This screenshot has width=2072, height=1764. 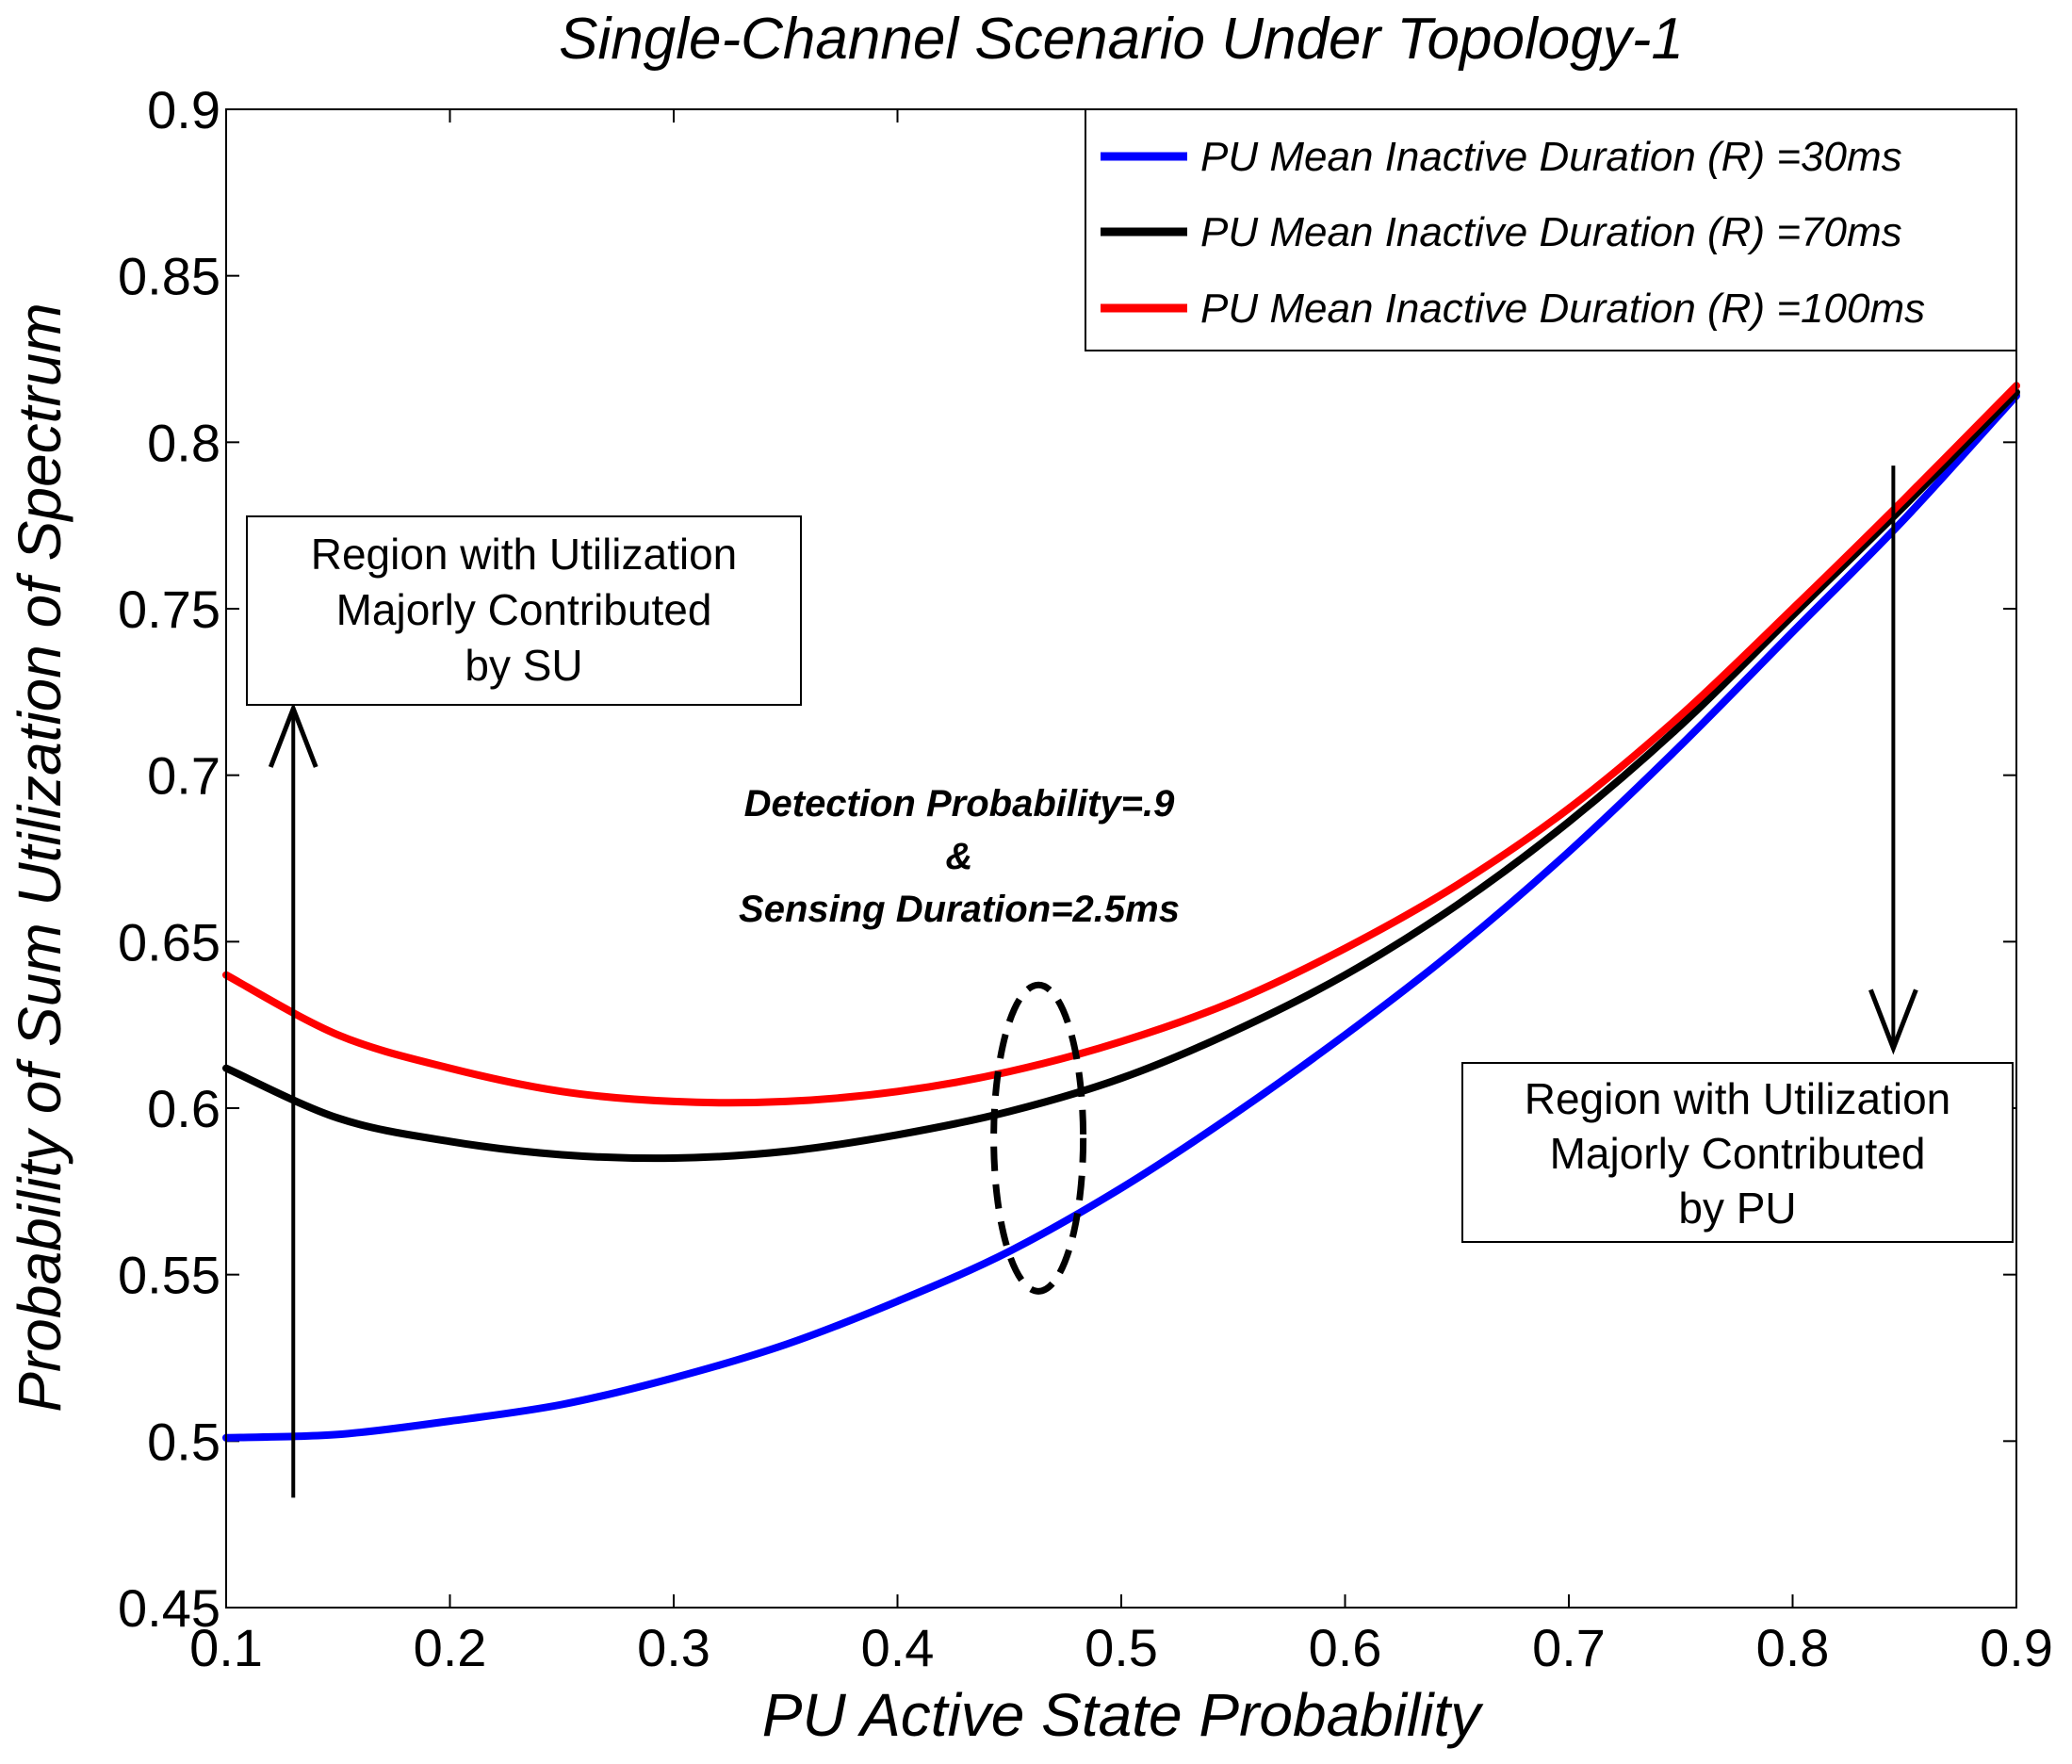 I want to click on legend-box, so click(x=1551, y=229).